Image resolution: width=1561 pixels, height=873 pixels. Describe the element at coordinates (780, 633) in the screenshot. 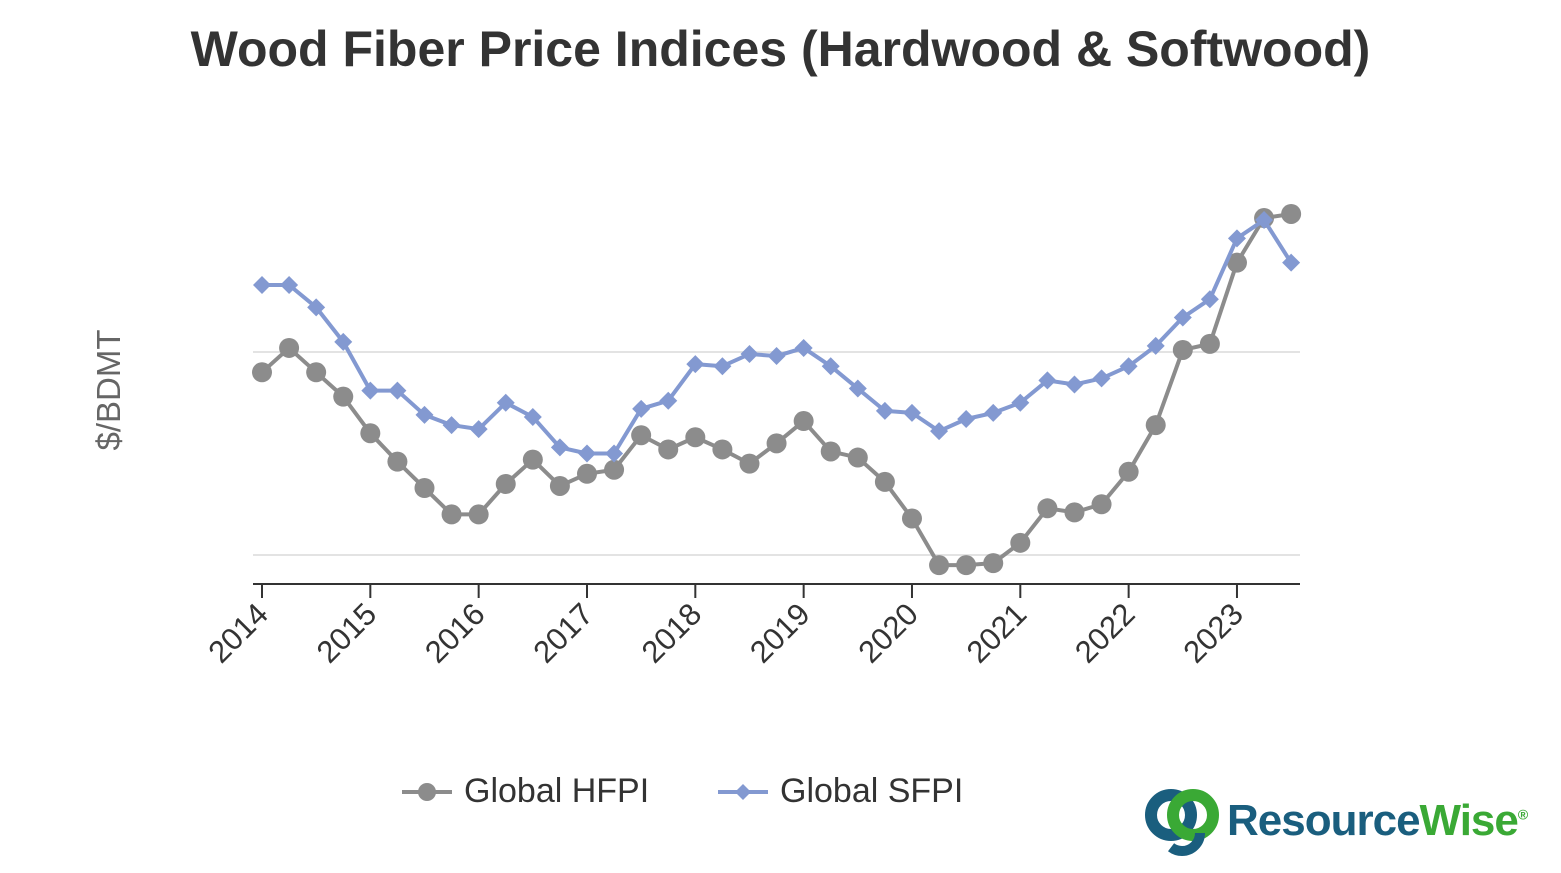

I see `x-tick-label: 2019` at that location.